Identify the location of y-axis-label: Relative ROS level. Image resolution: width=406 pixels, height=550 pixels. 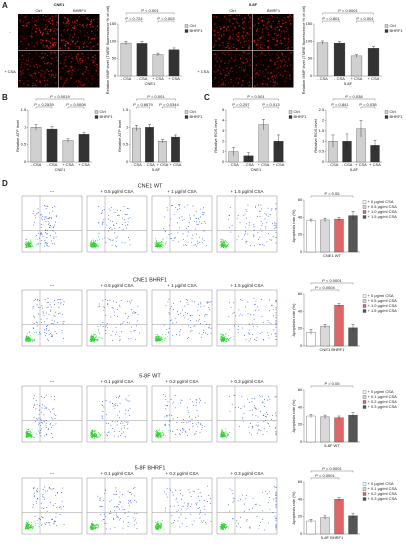
(315, 136).